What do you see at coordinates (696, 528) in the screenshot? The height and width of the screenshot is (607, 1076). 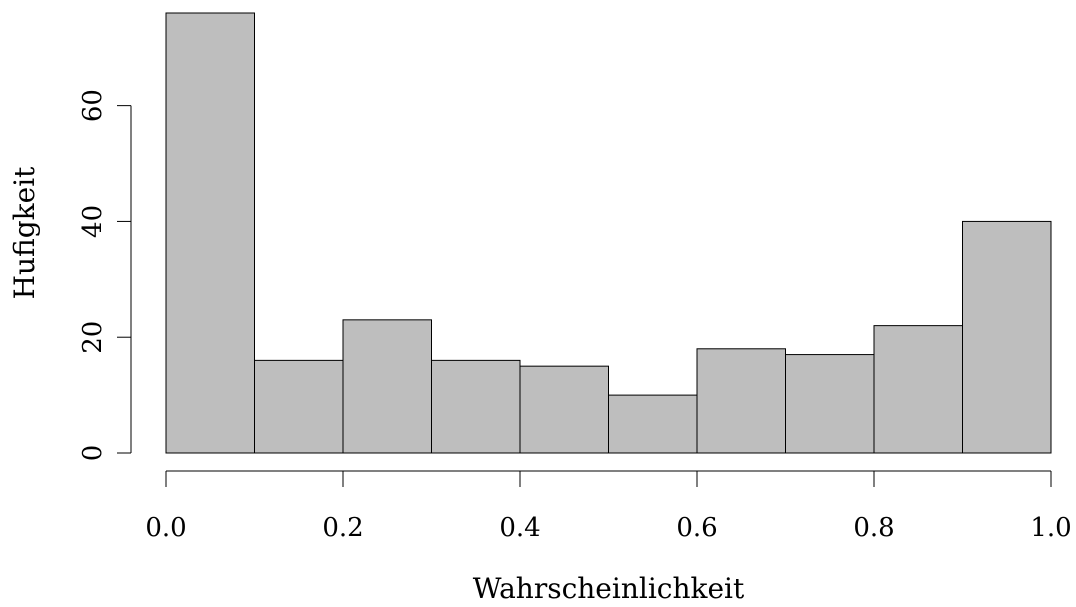 I see `x-tick-label-3: 0.6` at bounding box center [696, 528].